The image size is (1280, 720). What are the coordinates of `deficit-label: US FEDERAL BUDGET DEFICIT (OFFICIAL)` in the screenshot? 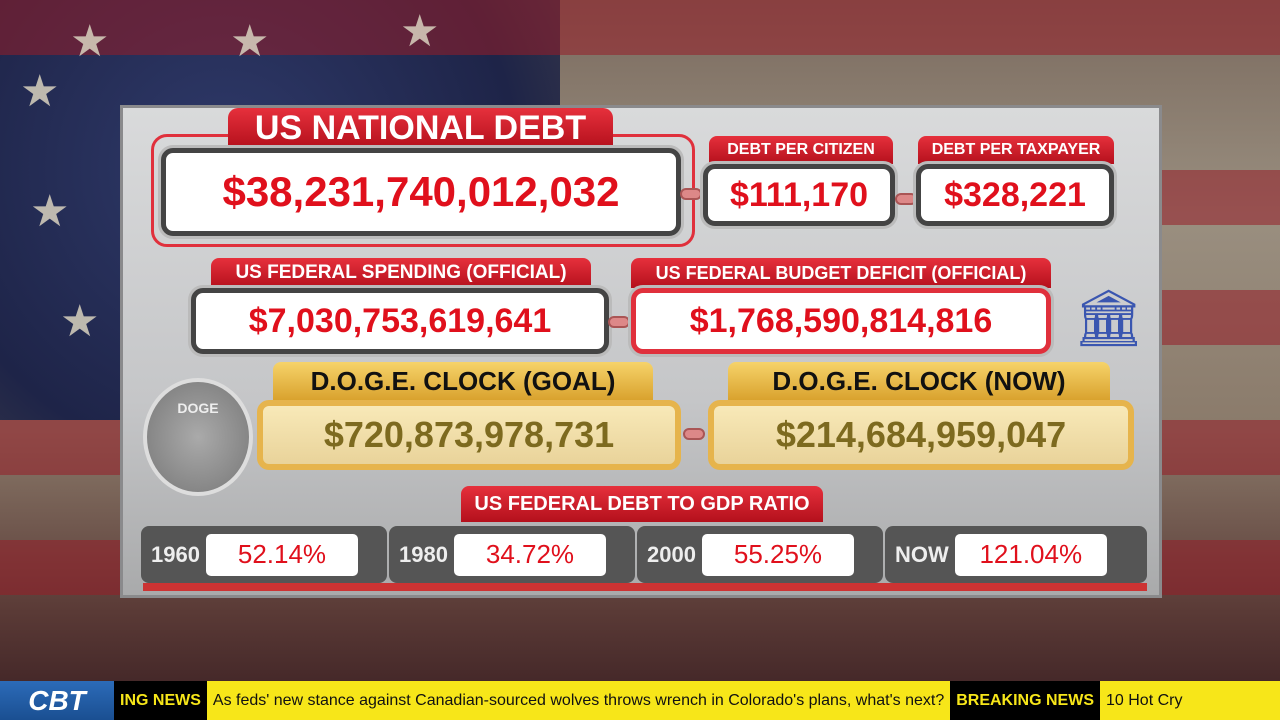 It's located at (841, 273).